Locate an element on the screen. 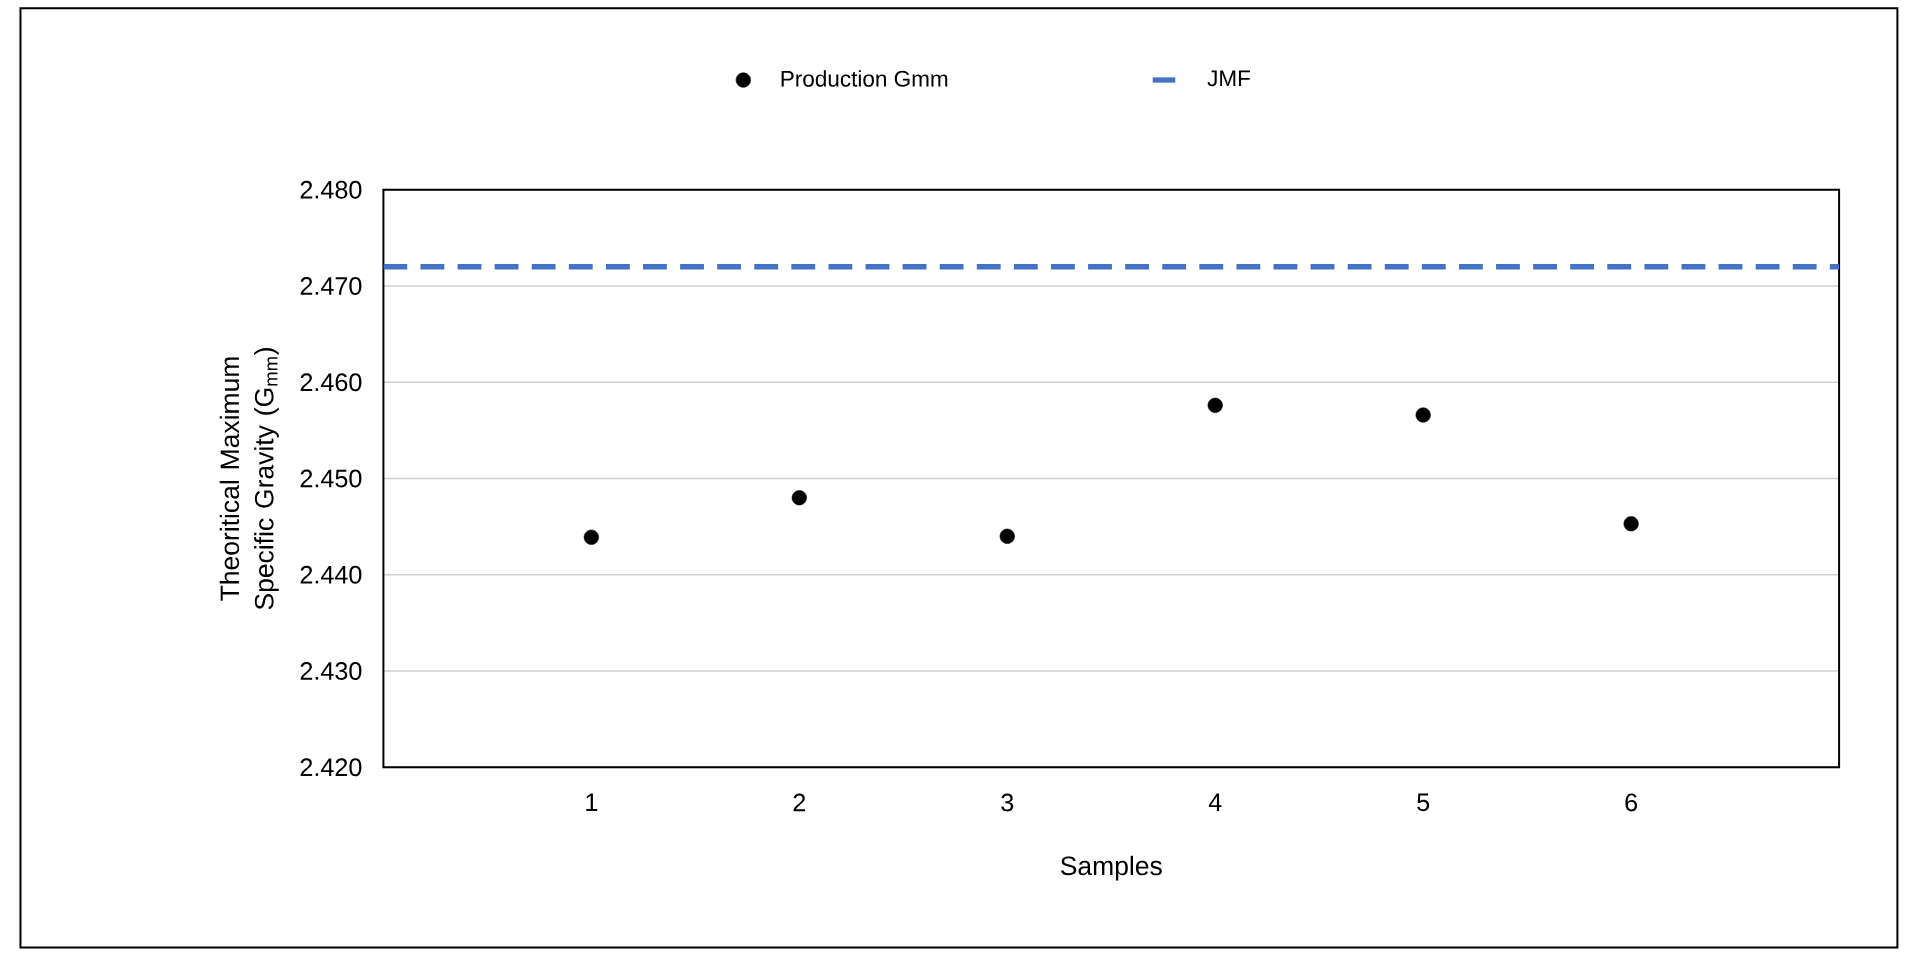 The image size is (1906, 953). y-tick-label: 2.450 is located at coordinates (331, 478).